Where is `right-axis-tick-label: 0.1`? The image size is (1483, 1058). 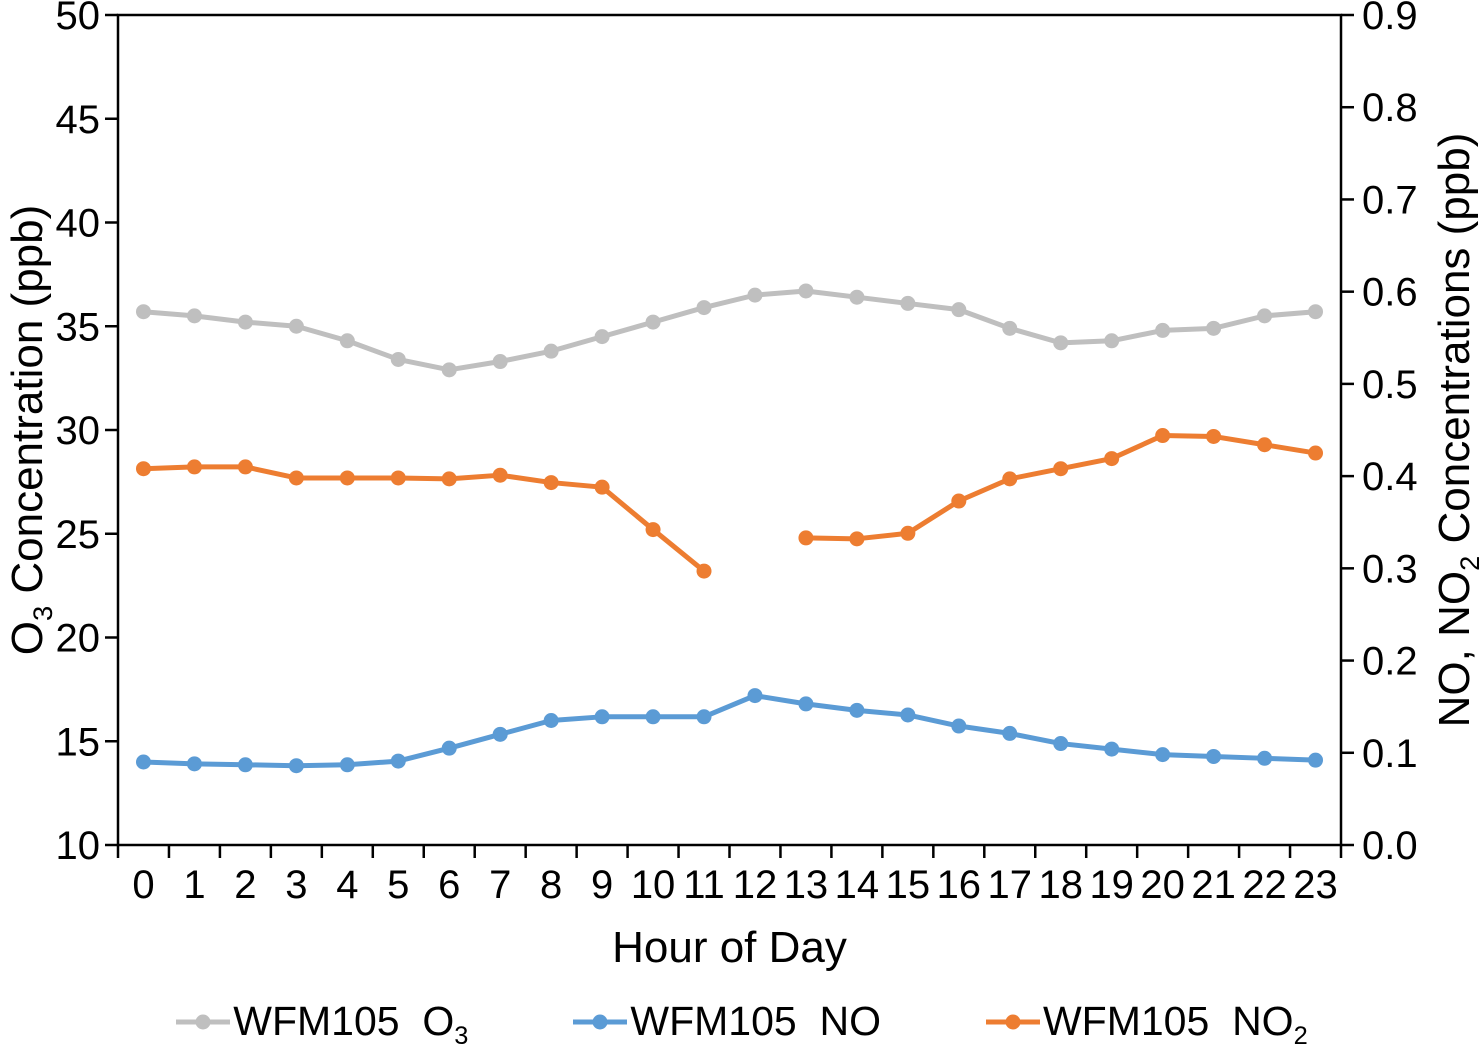
right-axis-tick-label: 0.1 is located at coordinates (1390, 754).